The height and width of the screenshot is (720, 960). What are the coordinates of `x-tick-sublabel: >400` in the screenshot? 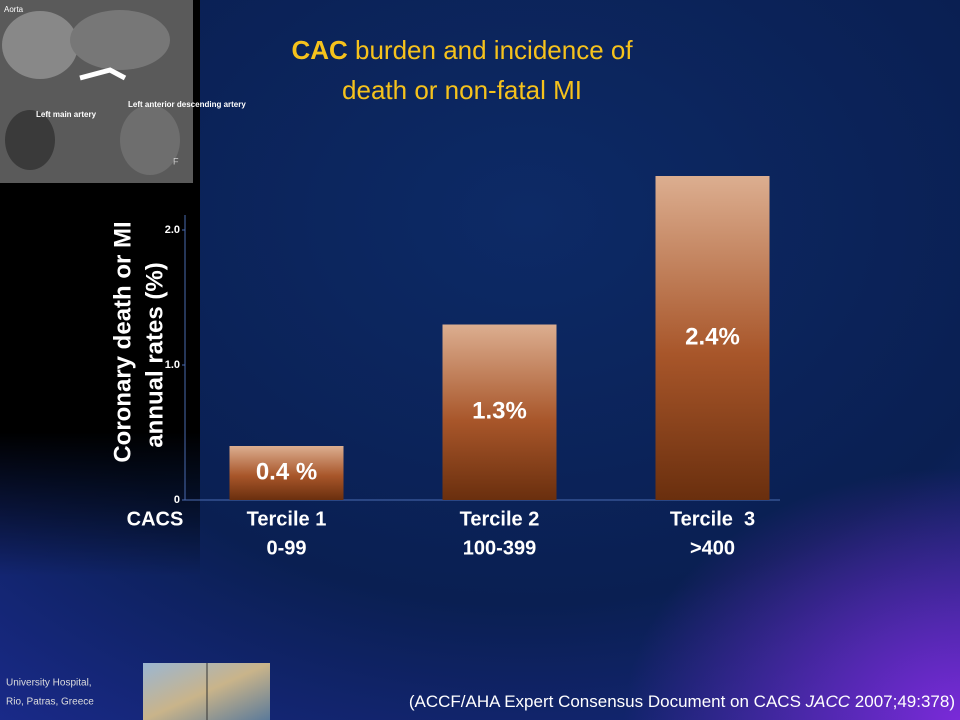 It's located at (712, 548).